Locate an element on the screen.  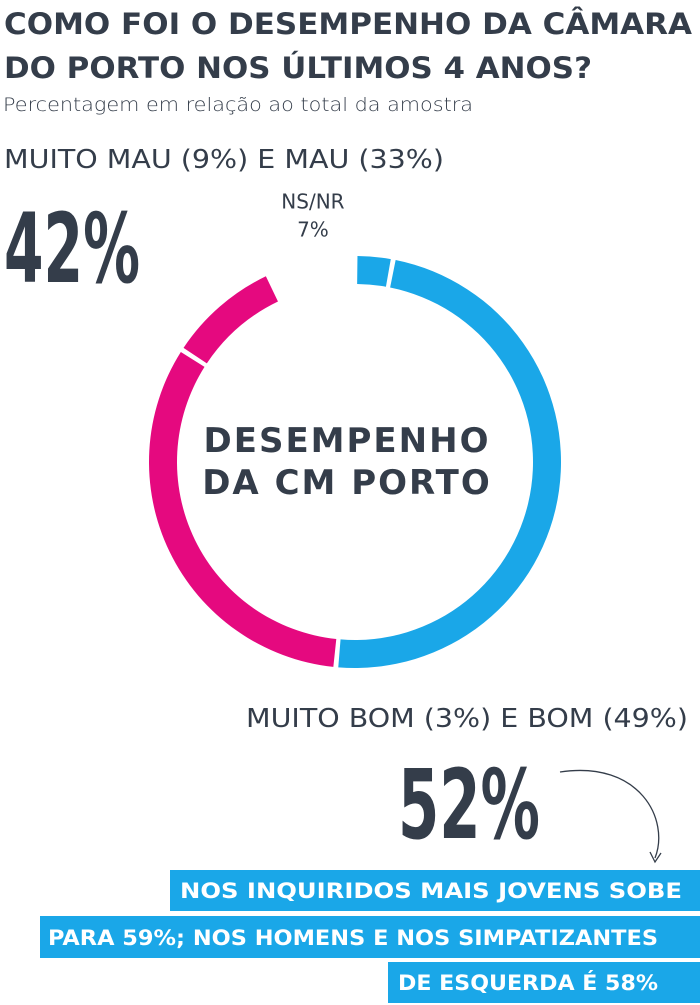
group-total: 52% is located at coordinates (469, 805).